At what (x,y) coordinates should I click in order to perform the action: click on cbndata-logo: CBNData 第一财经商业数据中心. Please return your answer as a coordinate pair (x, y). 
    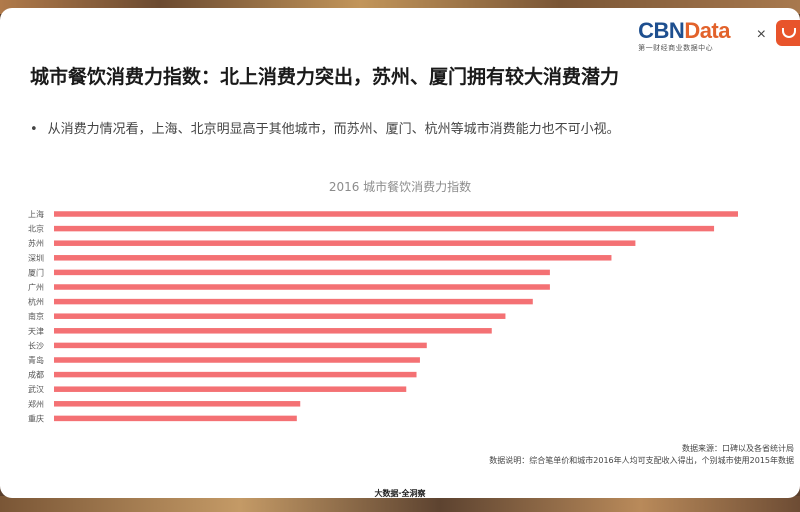
    Looking at the image, I should click on (684, 36).